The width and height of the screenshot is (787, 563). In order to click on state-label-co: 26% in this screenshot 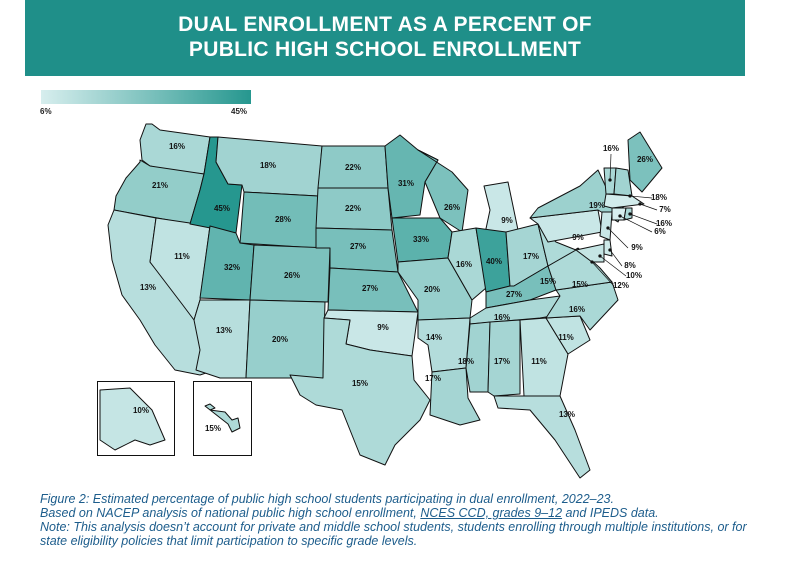, I will do `click(292, 275)`.